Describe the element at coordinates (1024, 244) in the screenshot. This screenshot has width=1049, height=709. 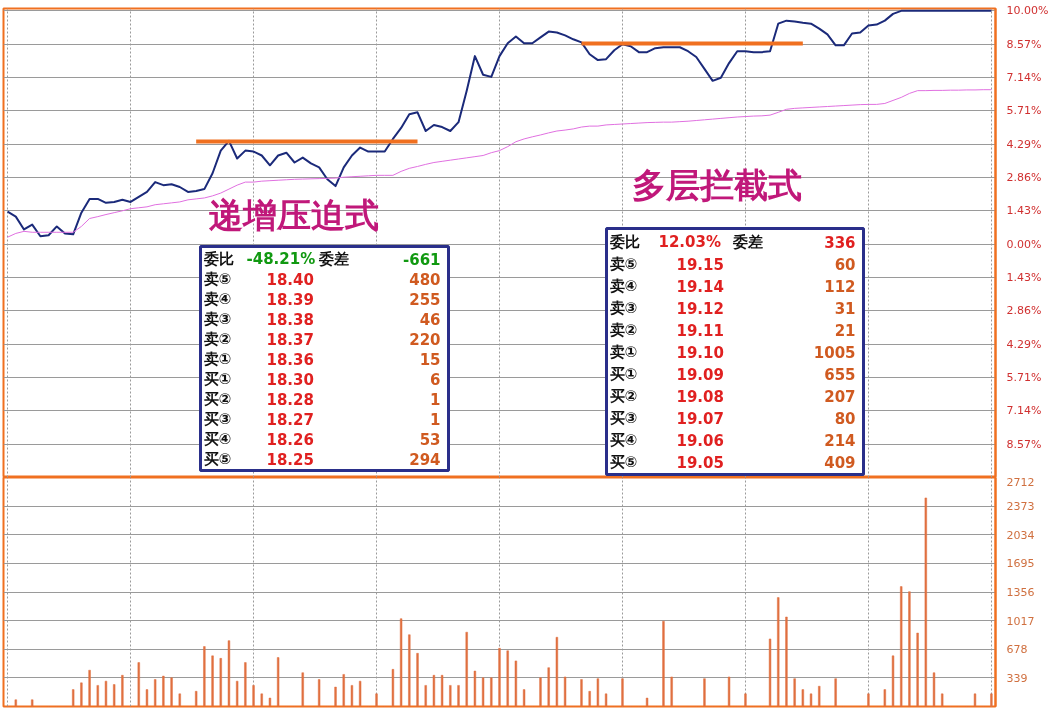
I see `y-tick-label: 0.00%` at that location.